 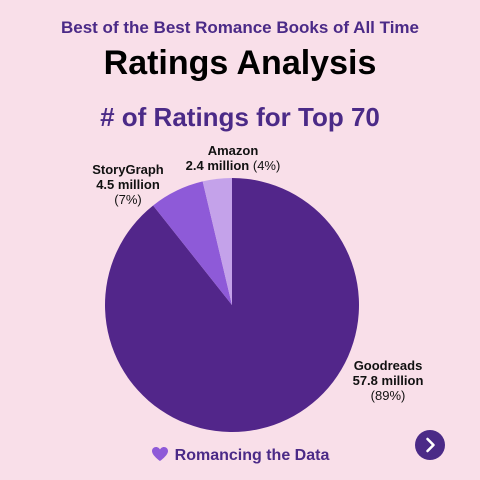 I want to click on label-amazon-name: Amazon, so click(x=233, y=150).